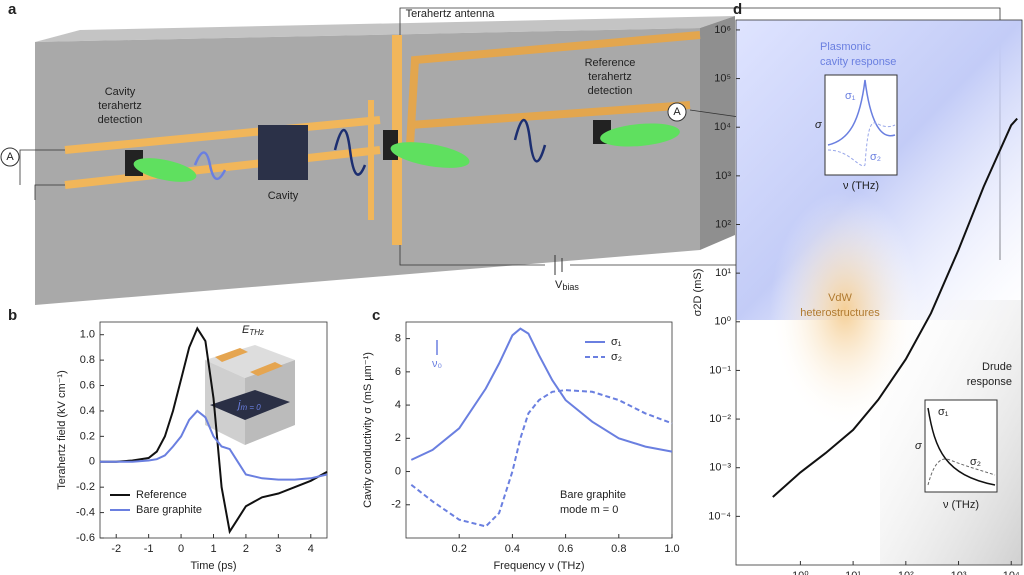  What do you see at coordinates (398, 339) in the screenshot?
I see `y-tick-label: 8` at bounding box center [398, 339].